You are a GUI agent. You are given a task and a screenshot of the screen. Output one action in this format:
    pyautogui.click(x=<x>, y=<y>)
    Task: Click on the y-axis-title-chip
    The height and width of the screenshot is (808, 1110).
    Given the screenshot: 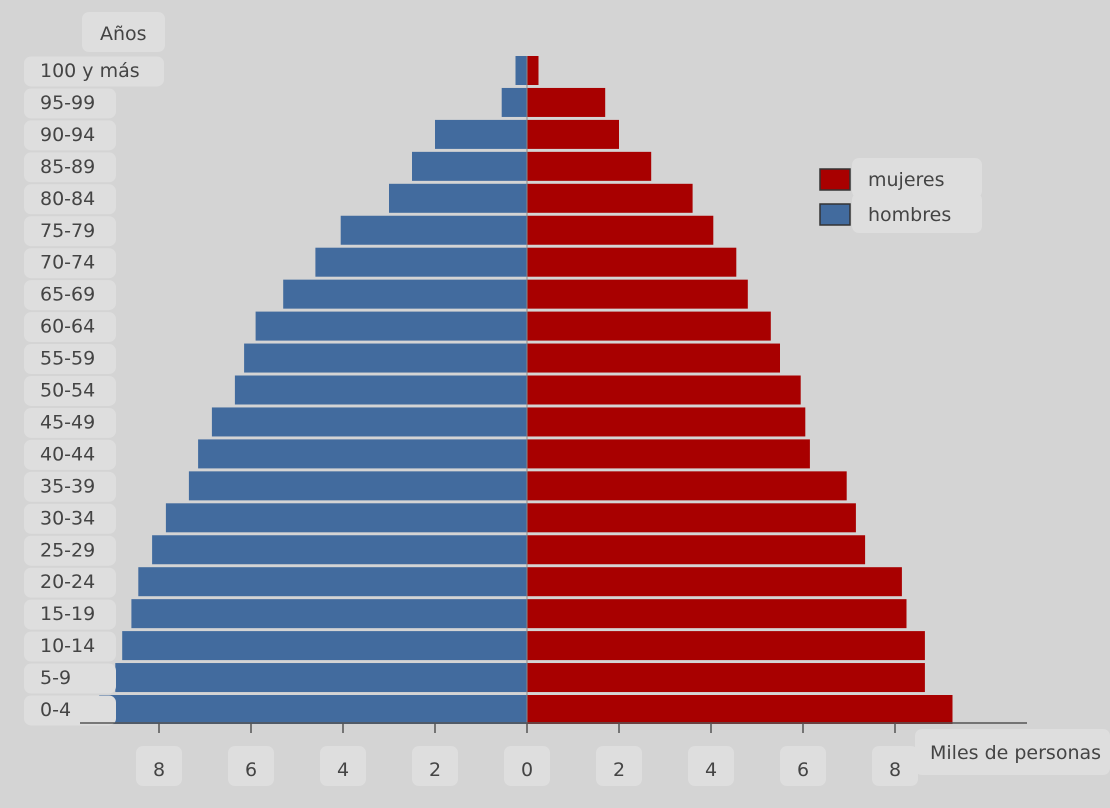 What is the action you would take?
    pyautogui.click(x=123, y=32)
    